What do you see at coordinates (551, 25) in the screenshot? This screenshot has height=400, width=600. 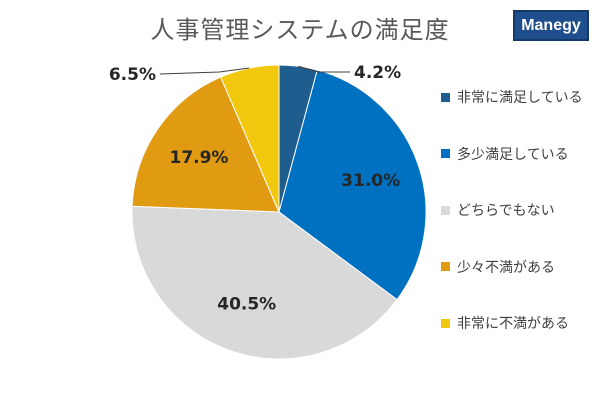 I see `manegy-logo: Manegy` at bounding box center [551, 25].